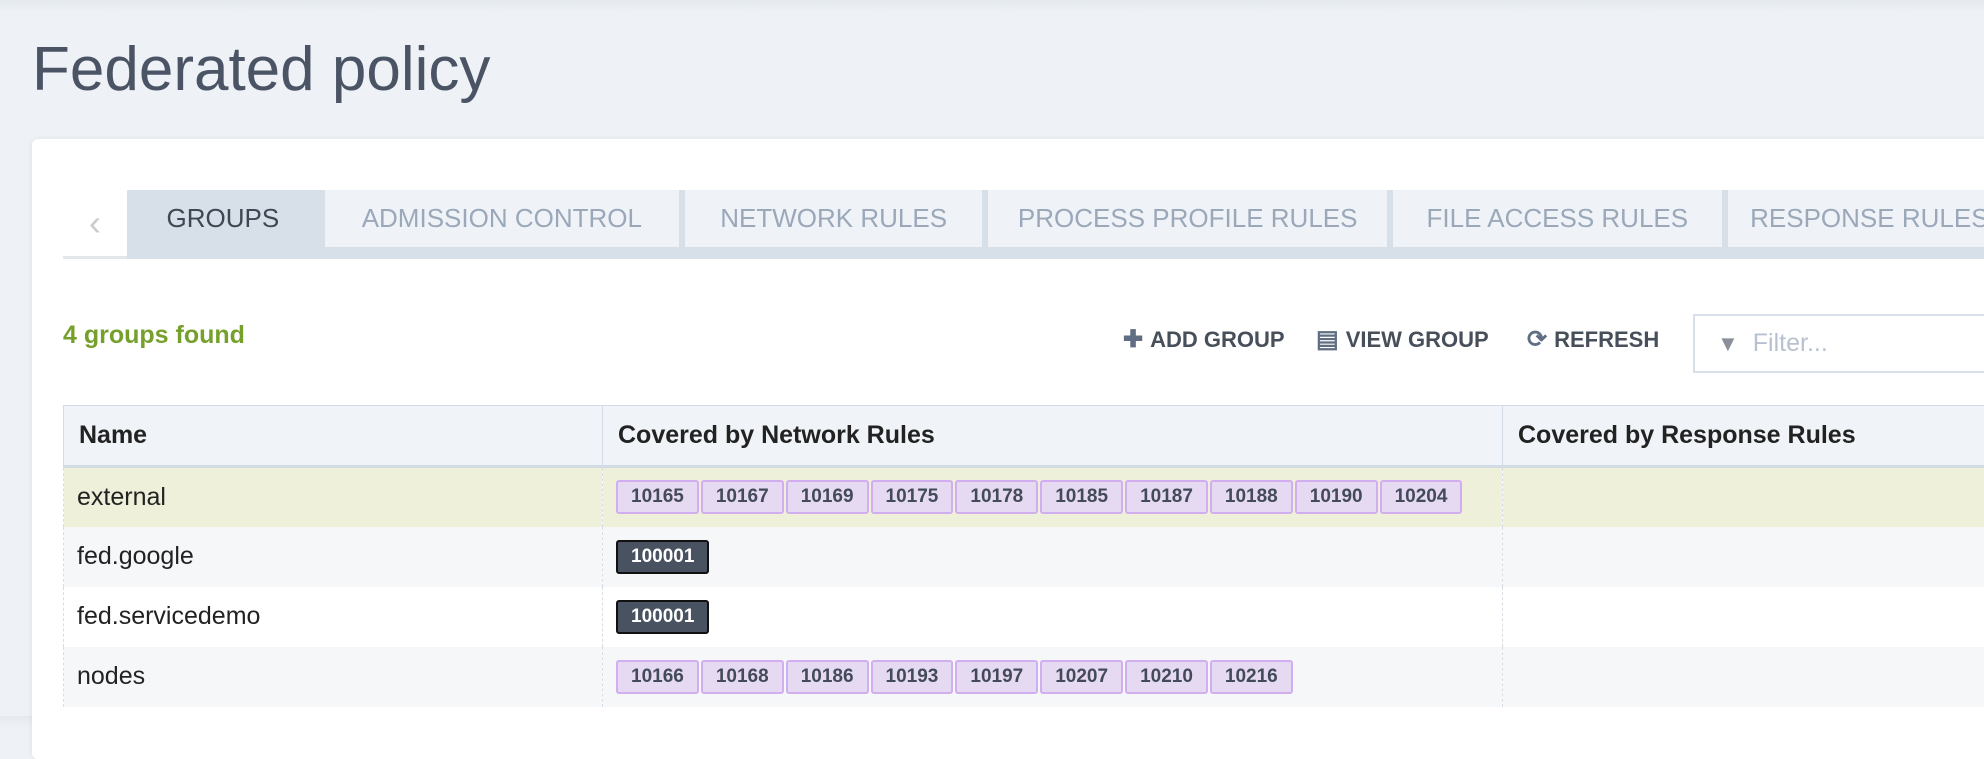 This screenshot has width=1984, height=759. Describe the element at coordinates (742, 497) in the screenshot. I see `rule-id-badge: 10167` at that location.